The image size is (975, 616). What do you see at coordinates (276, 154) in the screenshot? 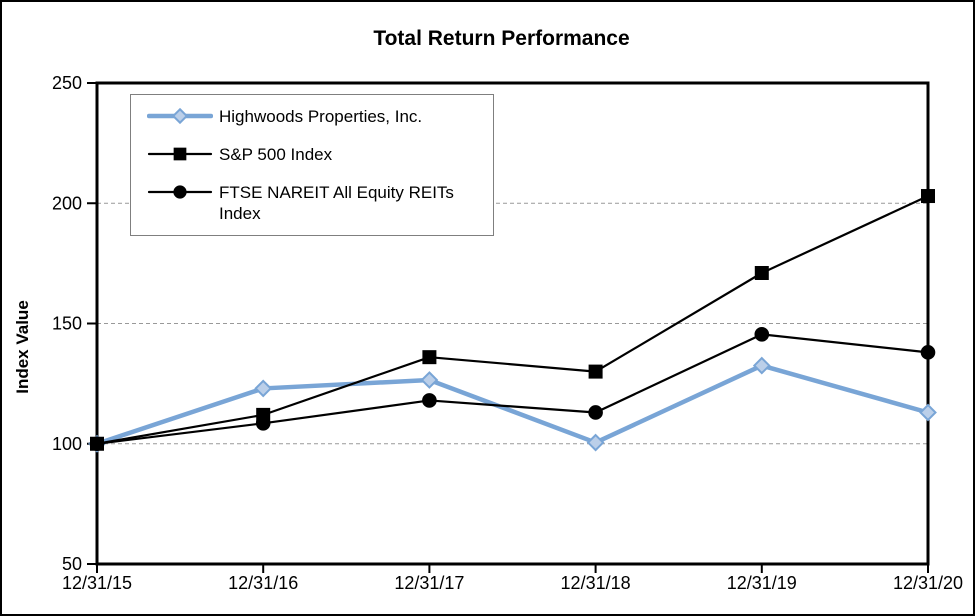
I see `legend-label-sp500: S&P 500 Index` at bounding box center [276, 154].